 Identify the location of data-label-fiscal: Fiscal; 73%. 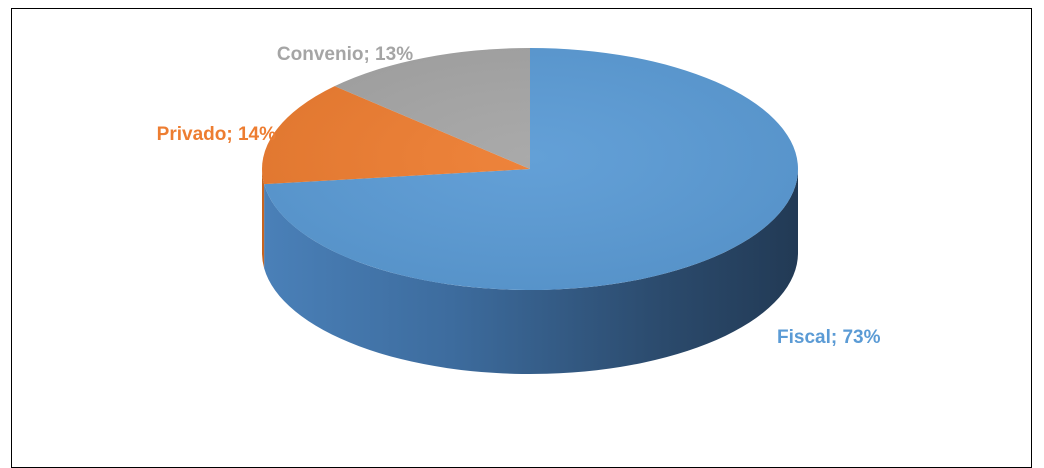
(829, 337).